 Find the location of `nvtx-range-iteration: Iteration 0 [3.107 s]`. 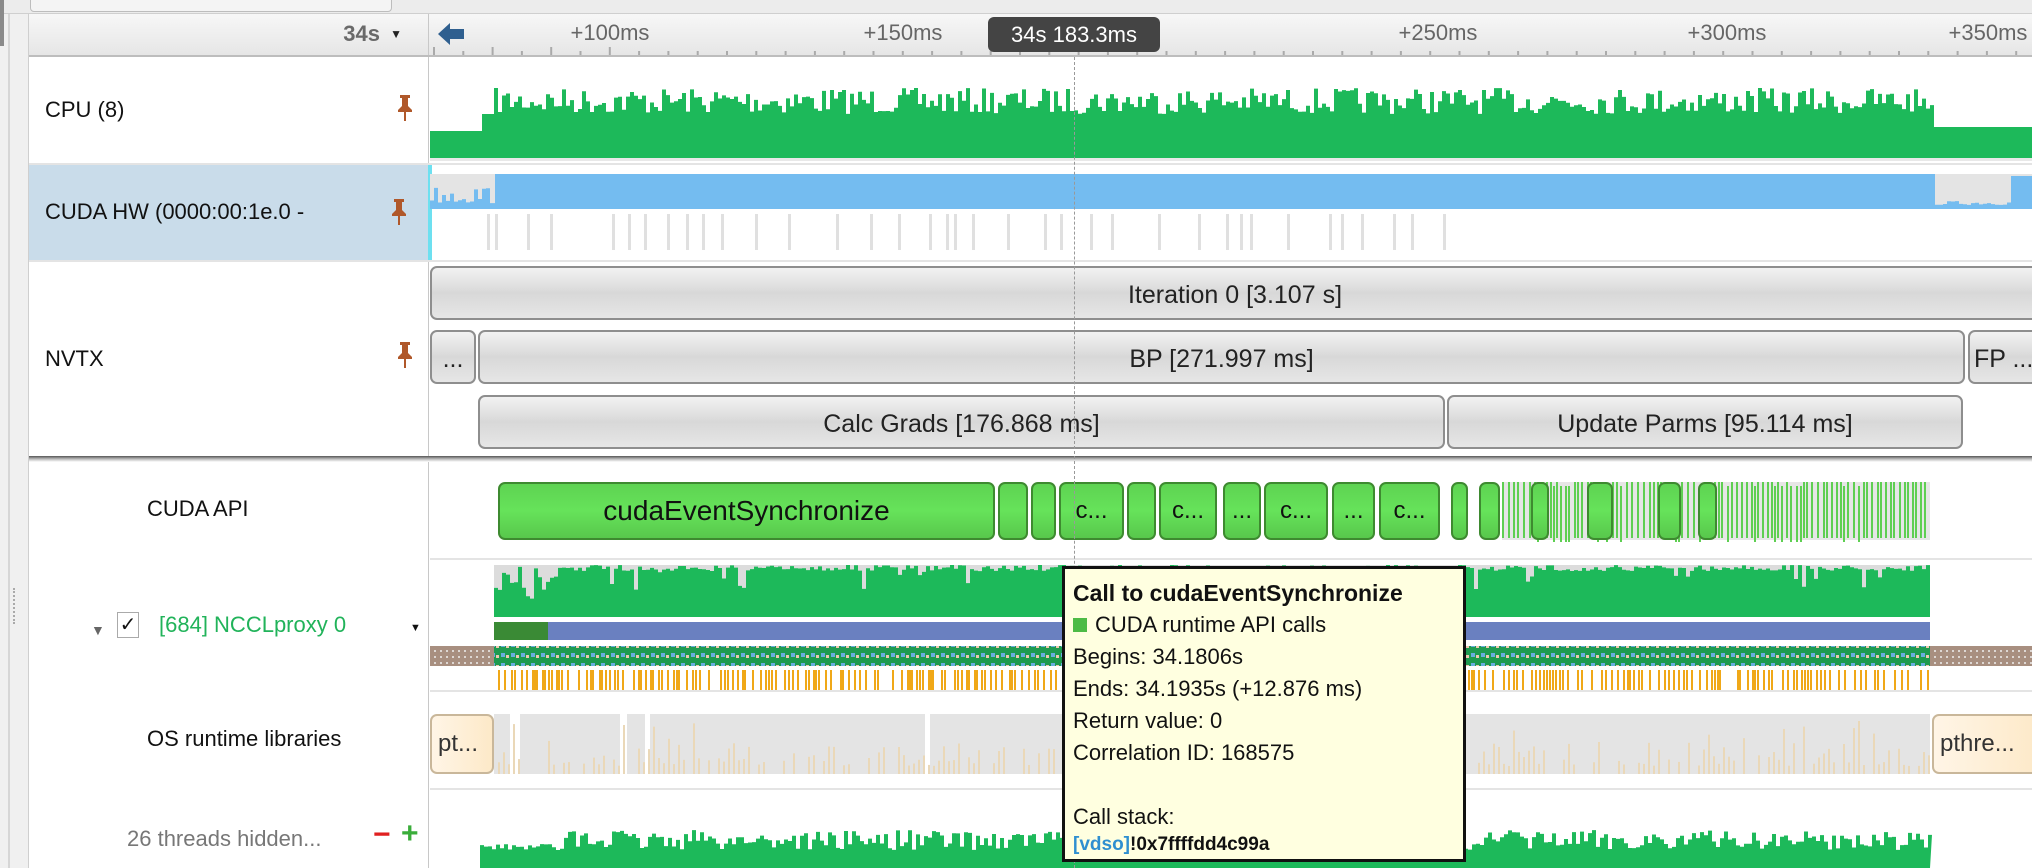

nvtx-range-iteration: Iteration 0 [3.107 s] is located at coordinates (1231, 293).